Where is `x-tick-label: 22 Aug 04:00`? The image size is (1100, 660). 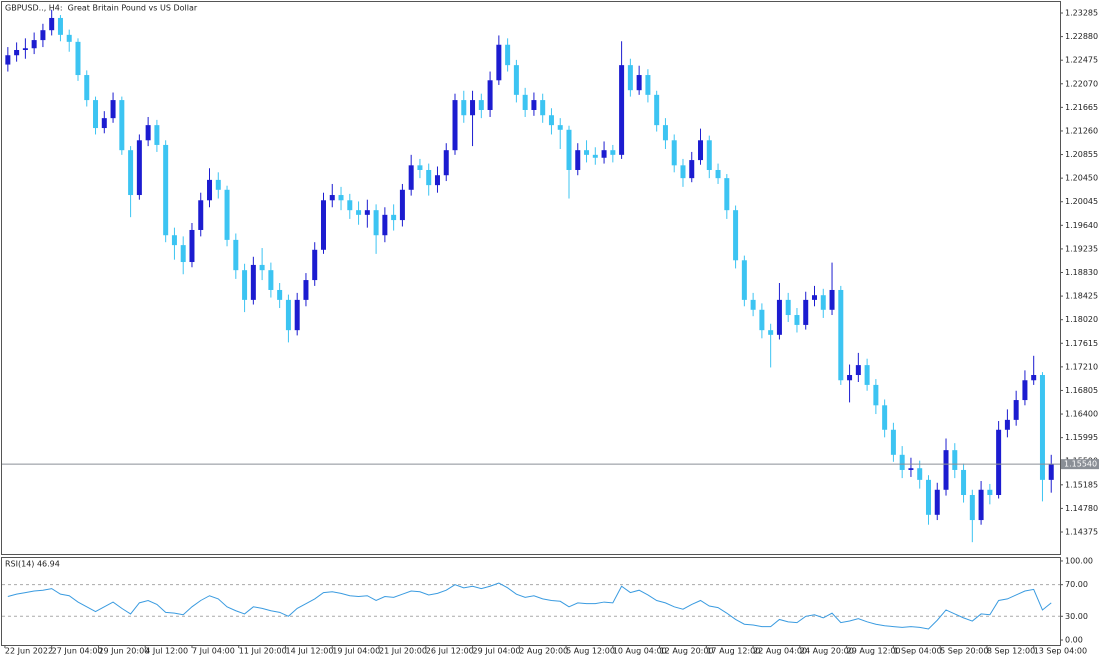
x-tick-label: 22 Aug 04:00 is located at coordinates (780, 651).